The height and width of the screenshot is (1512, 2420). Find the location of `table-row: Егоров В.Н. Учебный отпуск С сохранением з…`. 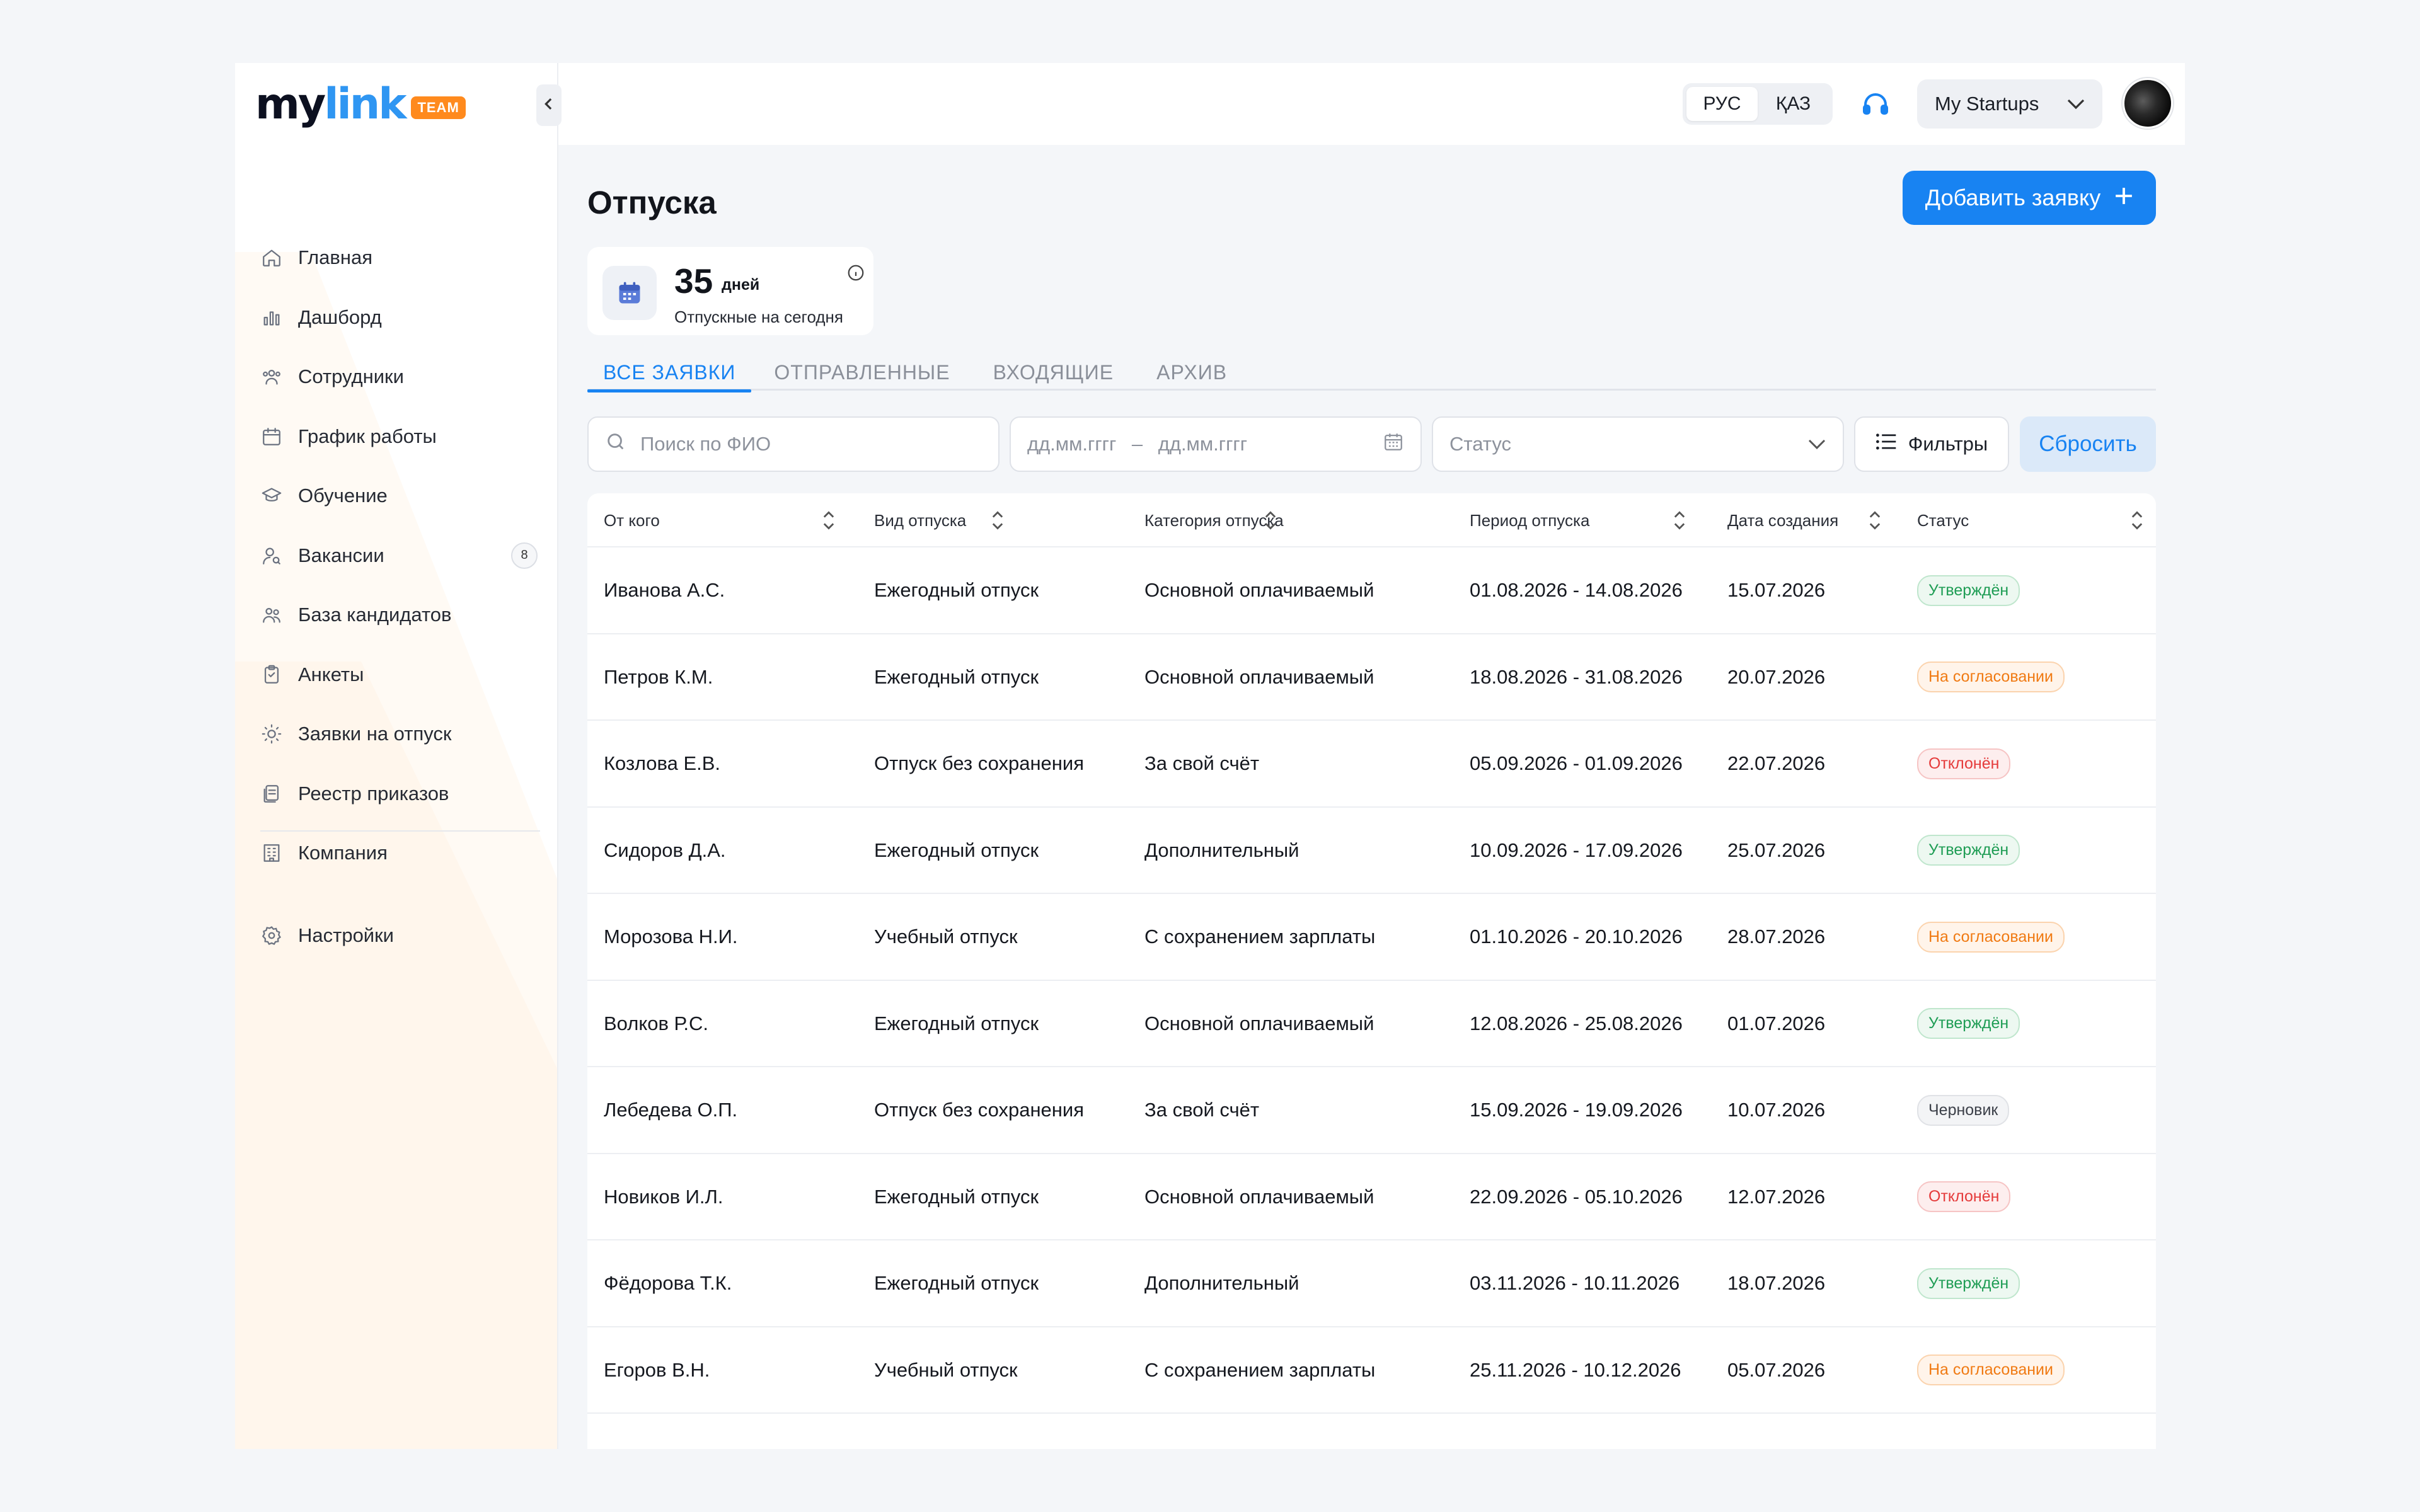

table-row: Егоров В.Н. Учебный отпуск С сохранением з… is located at coordinates (1371, 1370).